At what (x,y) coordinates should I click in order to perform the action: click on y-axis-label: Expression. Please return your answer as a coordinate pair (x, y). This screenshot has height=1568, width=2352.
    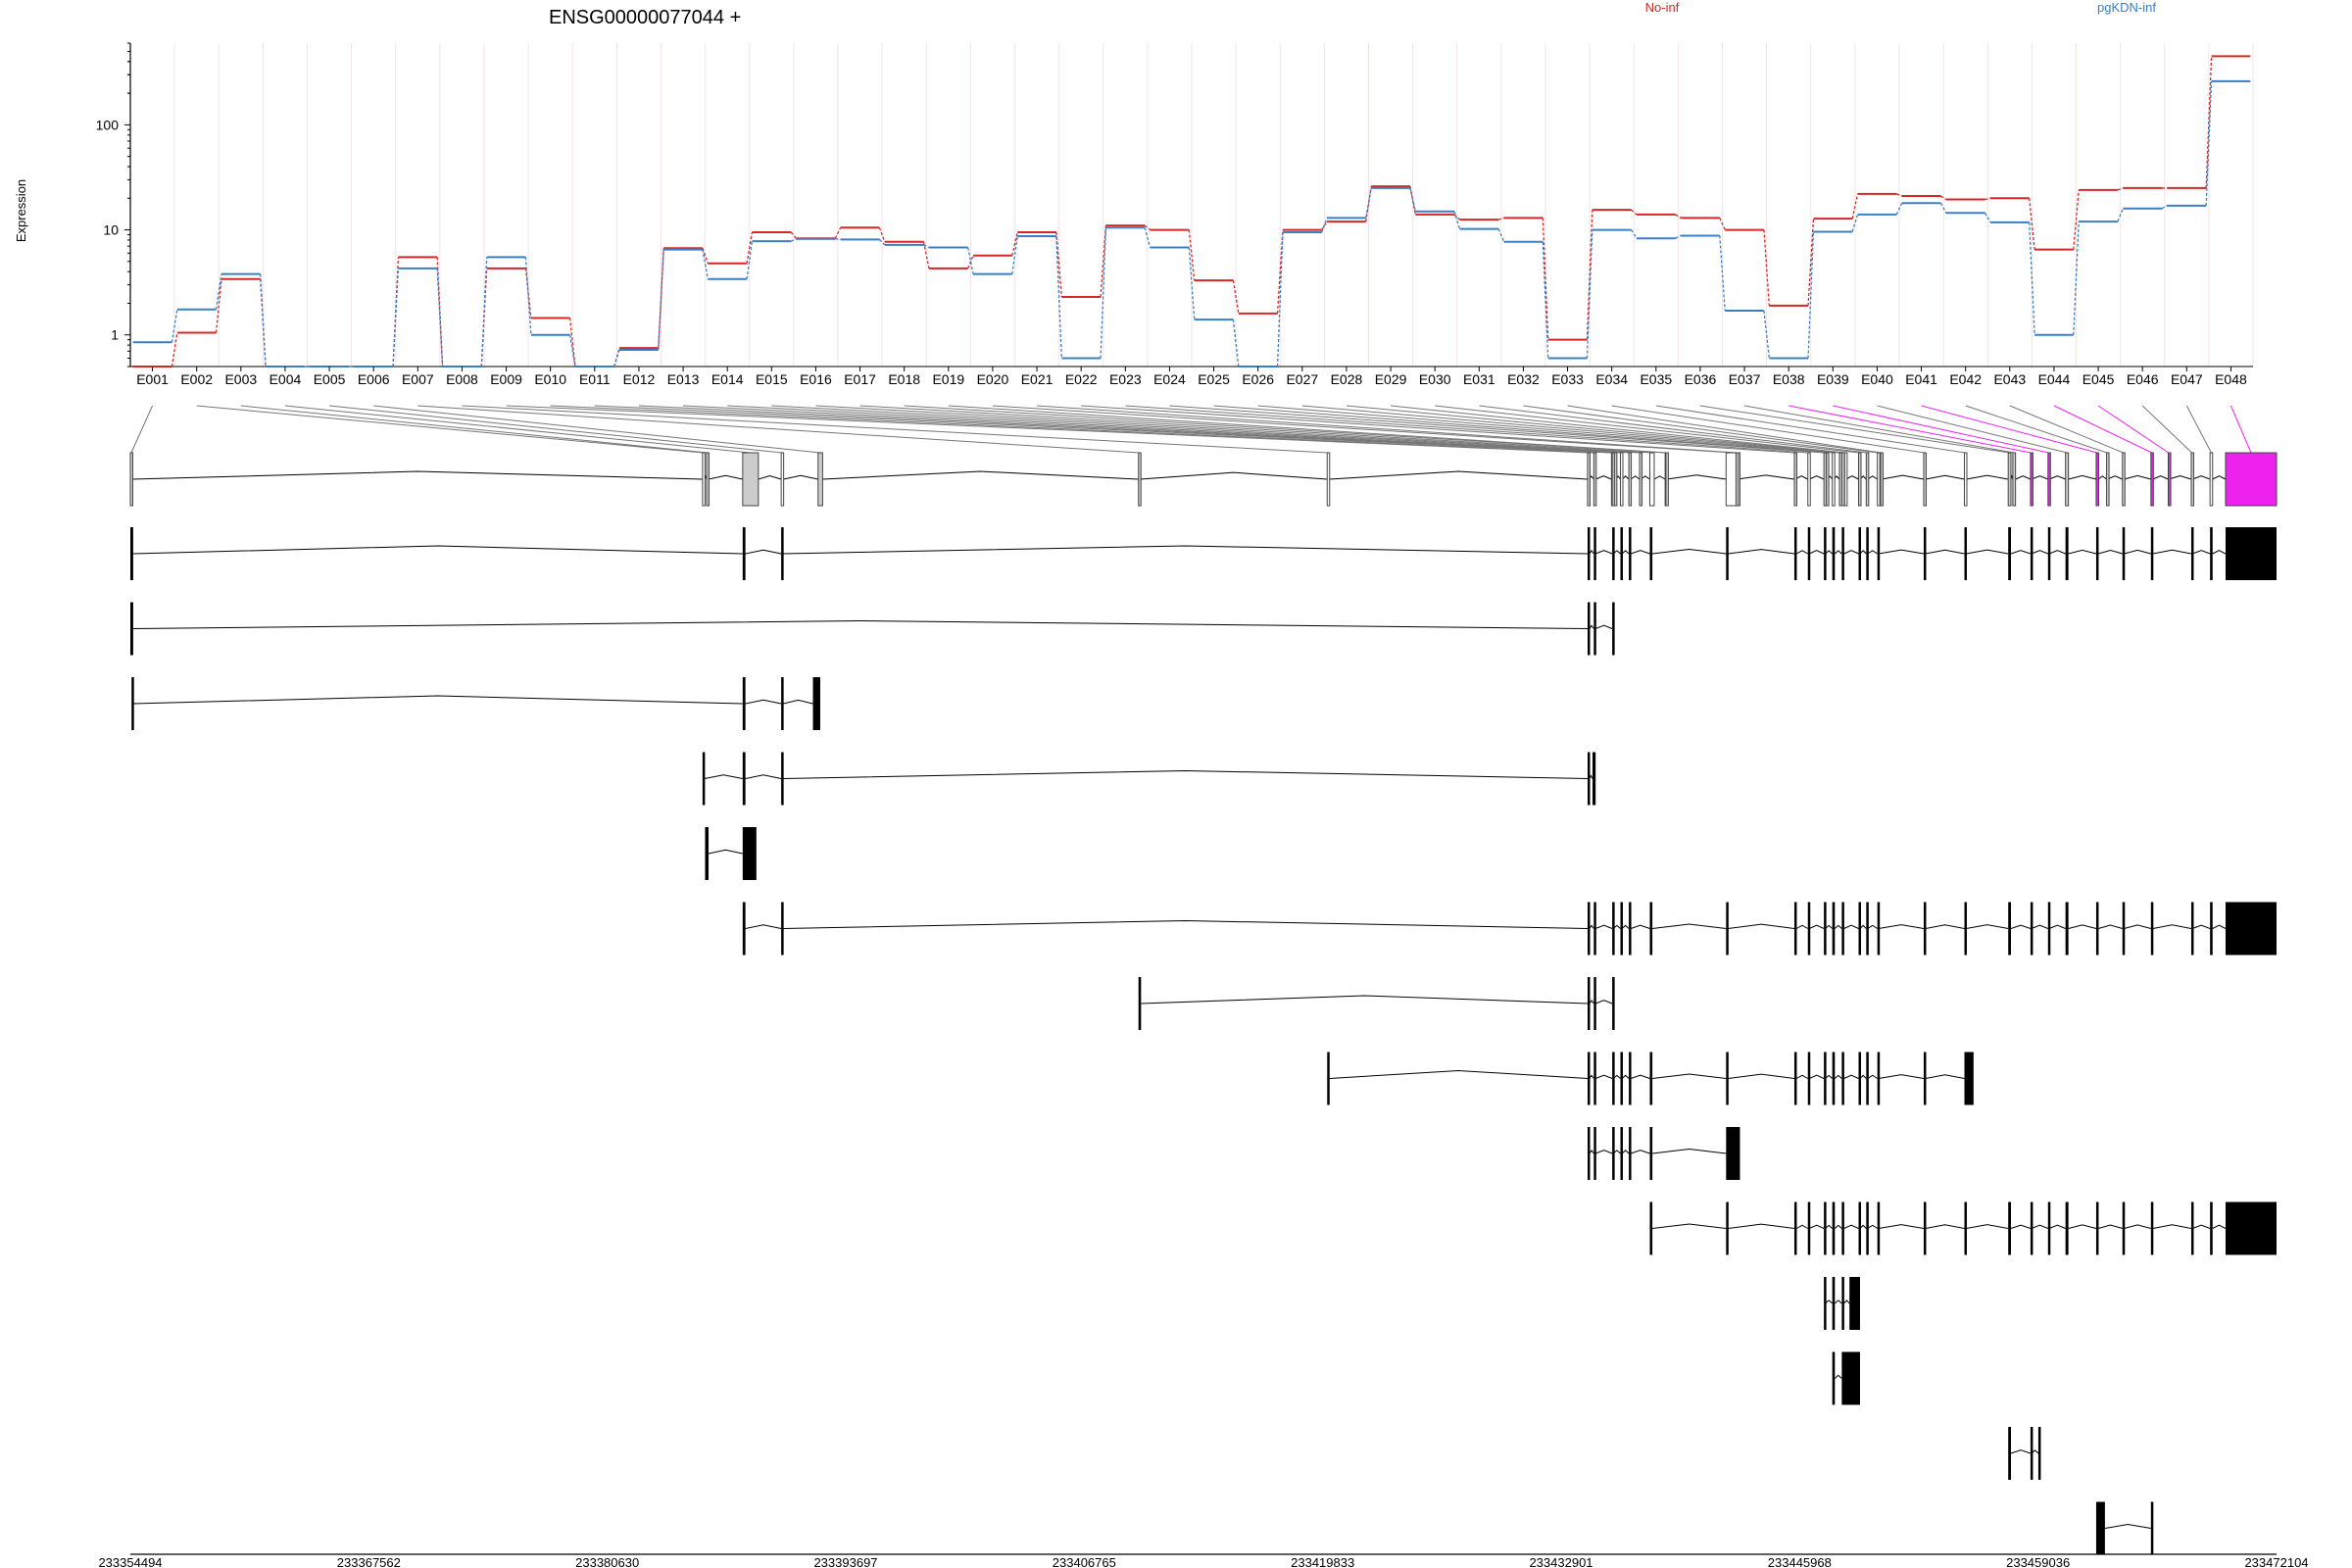
    Looking at the image, I should click on (21, 210).